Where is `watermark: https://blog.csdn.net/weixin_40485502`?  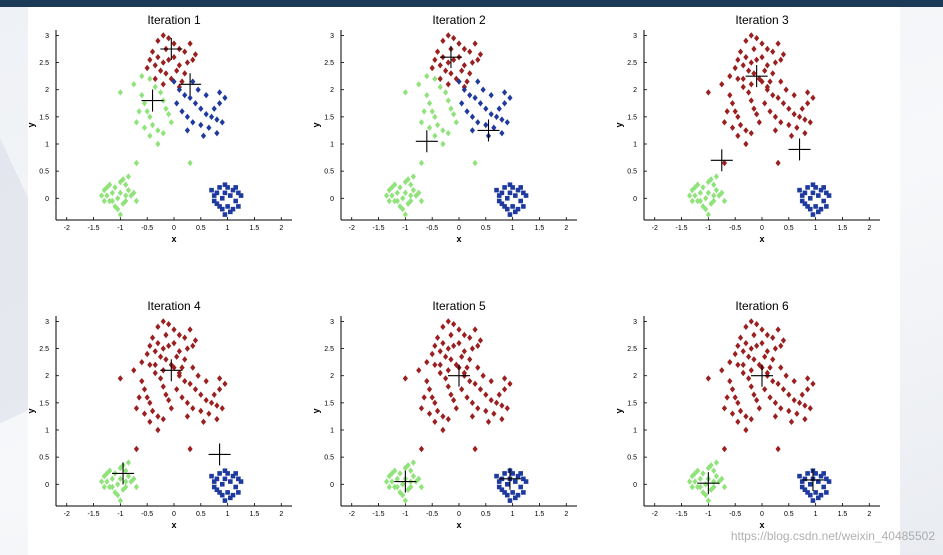 watermark: https://blog.csdn.net/weixin_40485502 is located at coordinates (832, 536).